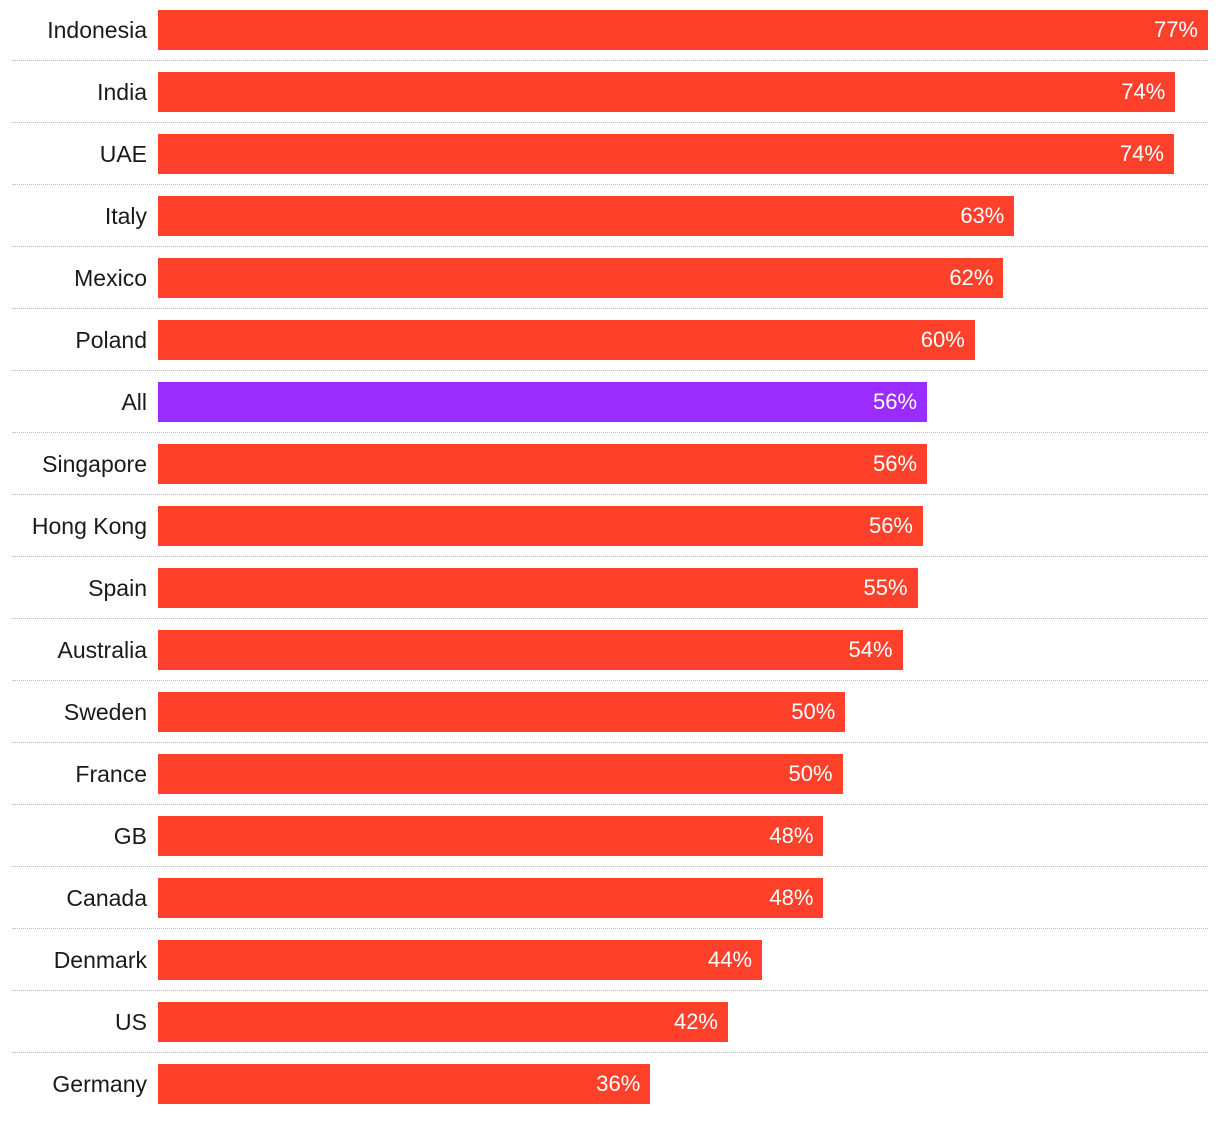 The image size is (1220, 1126). I want to click on bar-row-indonesia: Indonesia 77%, so click(610, 41).